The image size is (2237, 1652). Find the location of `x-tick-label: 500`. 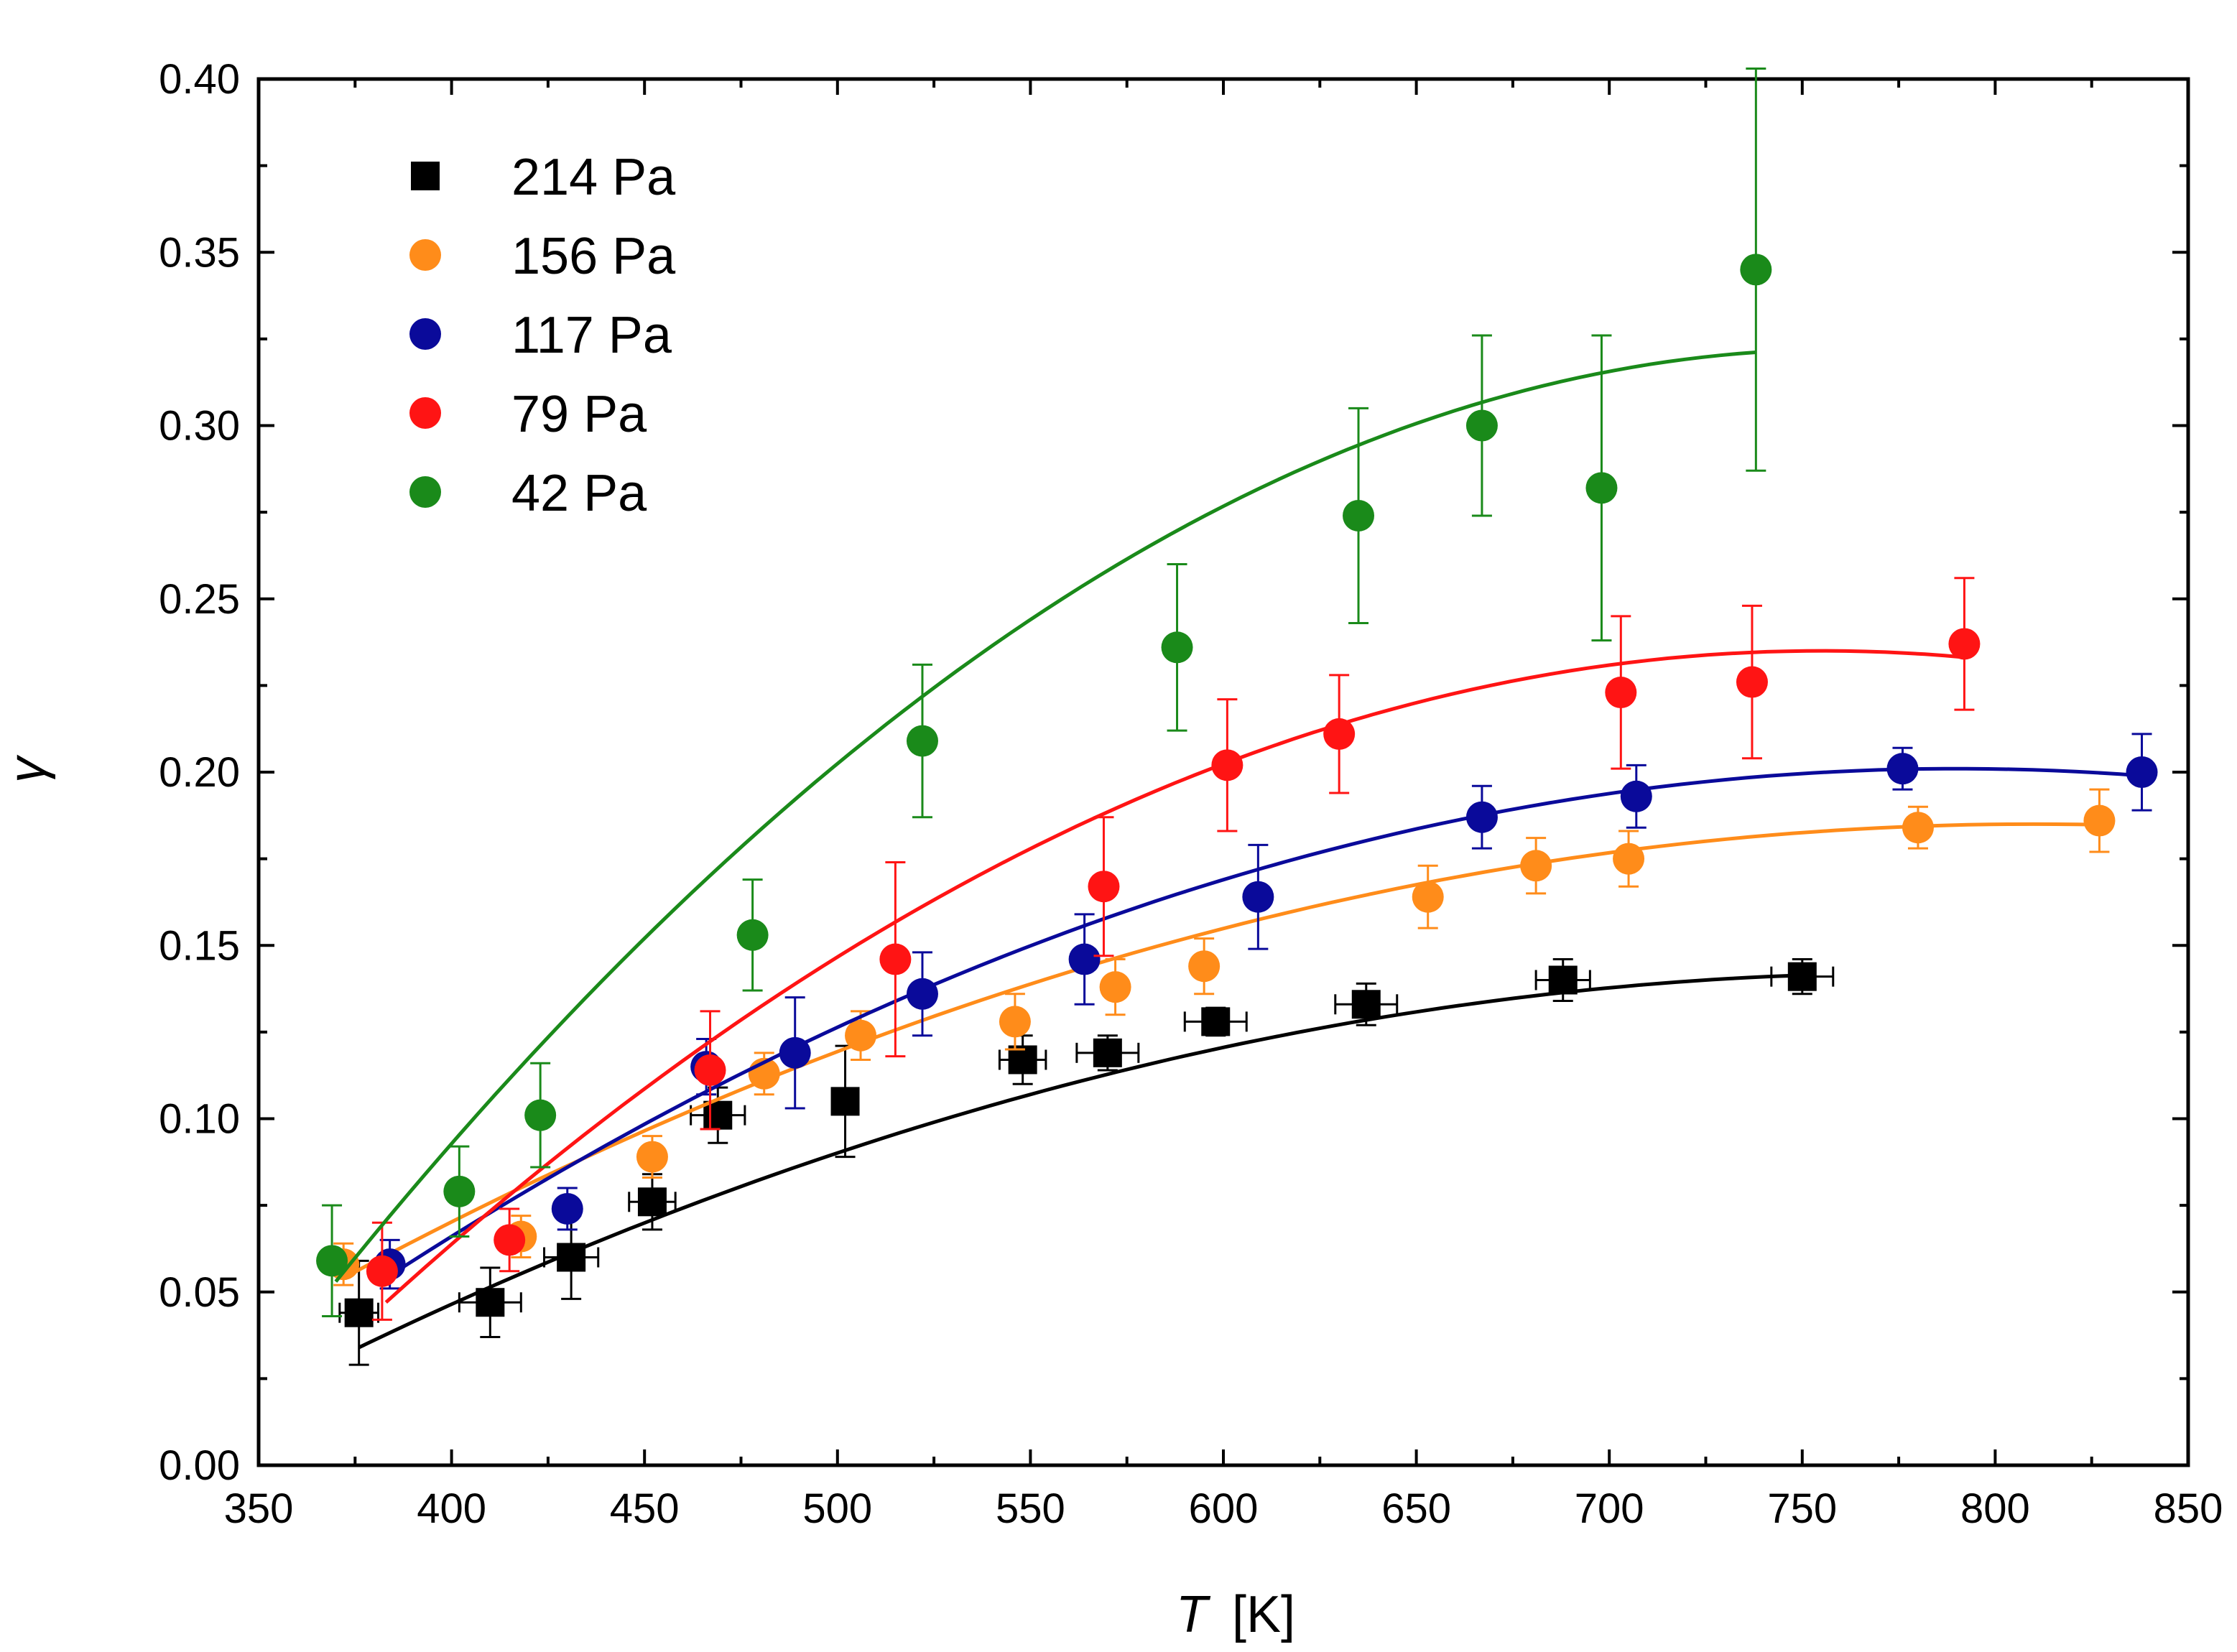

x-tick-label: 500 is located at coordinates (837, 1509).